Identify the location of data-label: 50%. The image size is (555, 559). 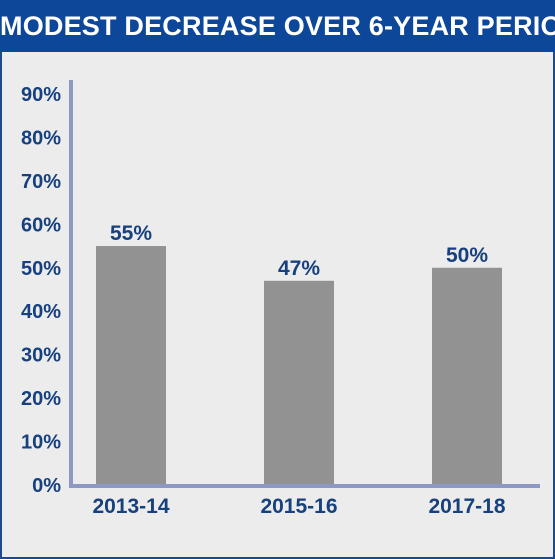
(467, 255).